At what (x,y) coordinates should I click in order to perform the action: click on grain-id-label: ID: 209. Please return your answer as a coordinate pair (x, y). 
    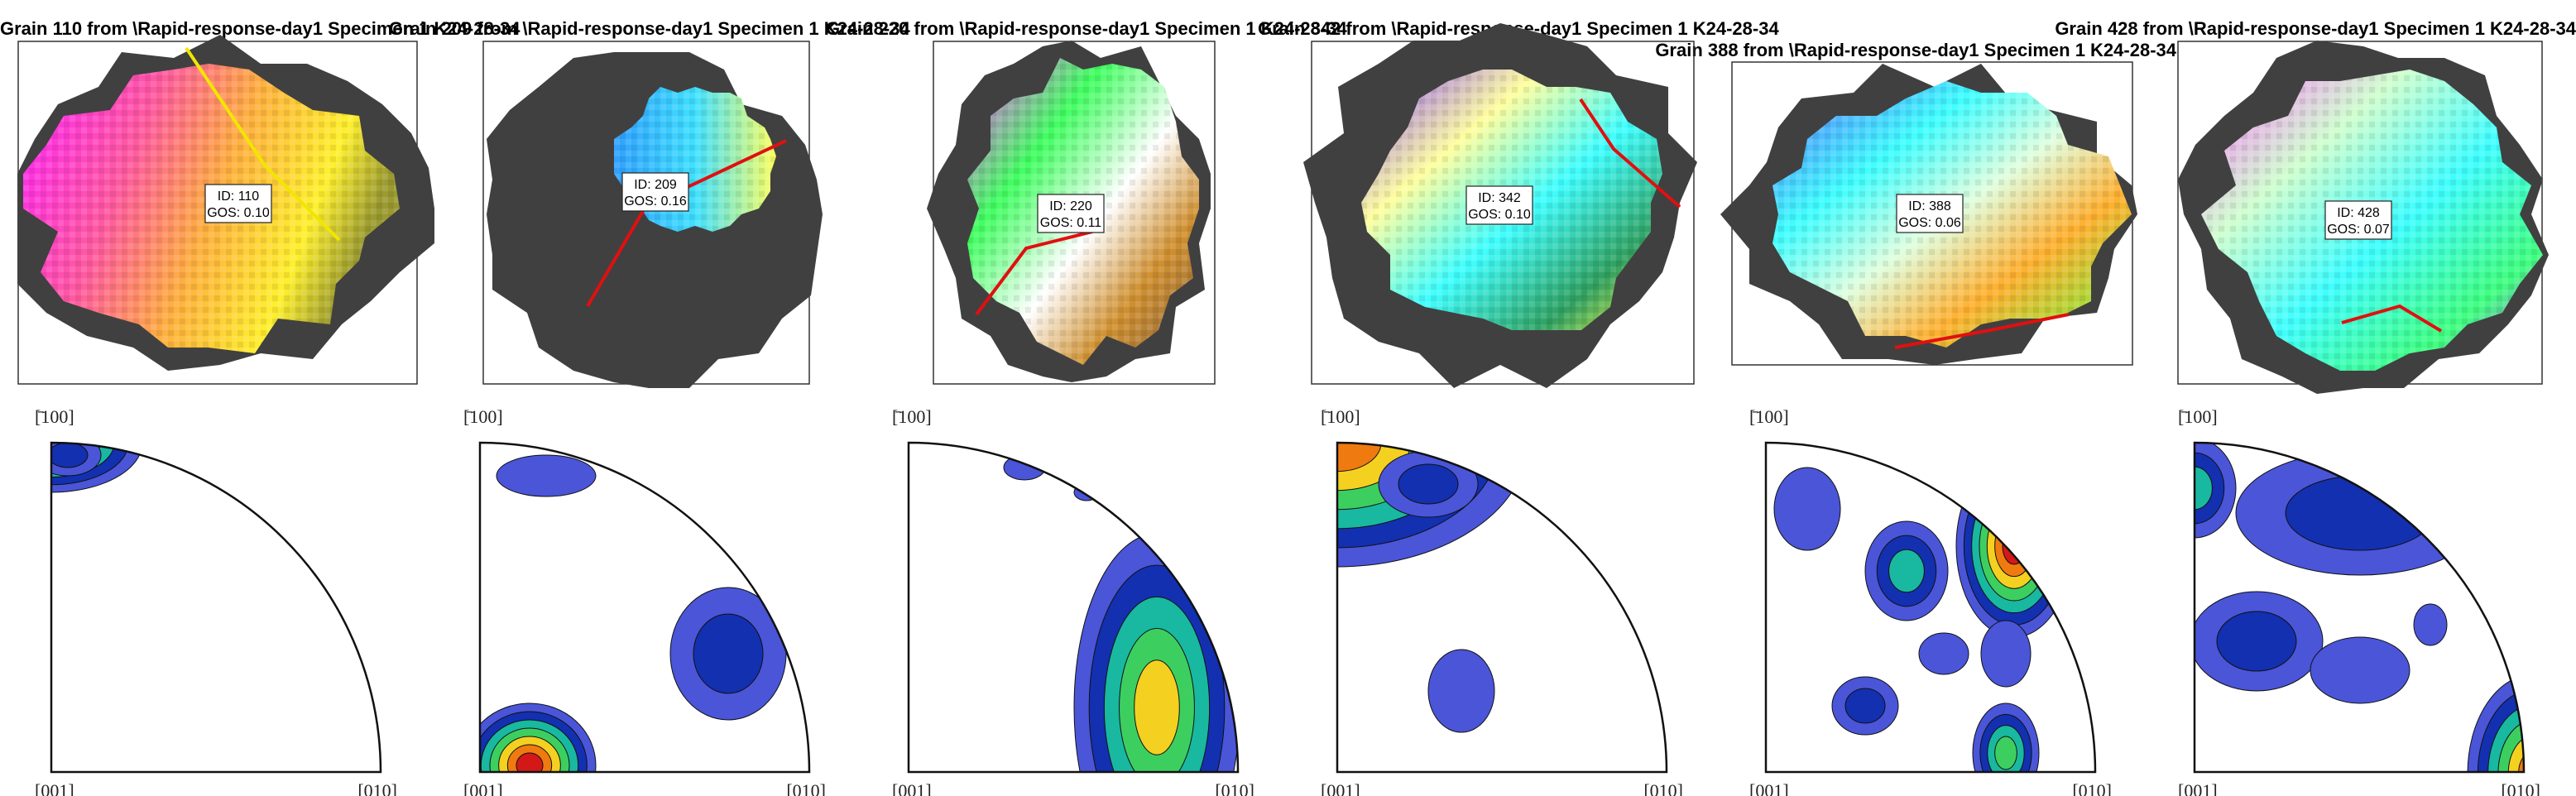
    Looking at the image, I should click on (655, 185).